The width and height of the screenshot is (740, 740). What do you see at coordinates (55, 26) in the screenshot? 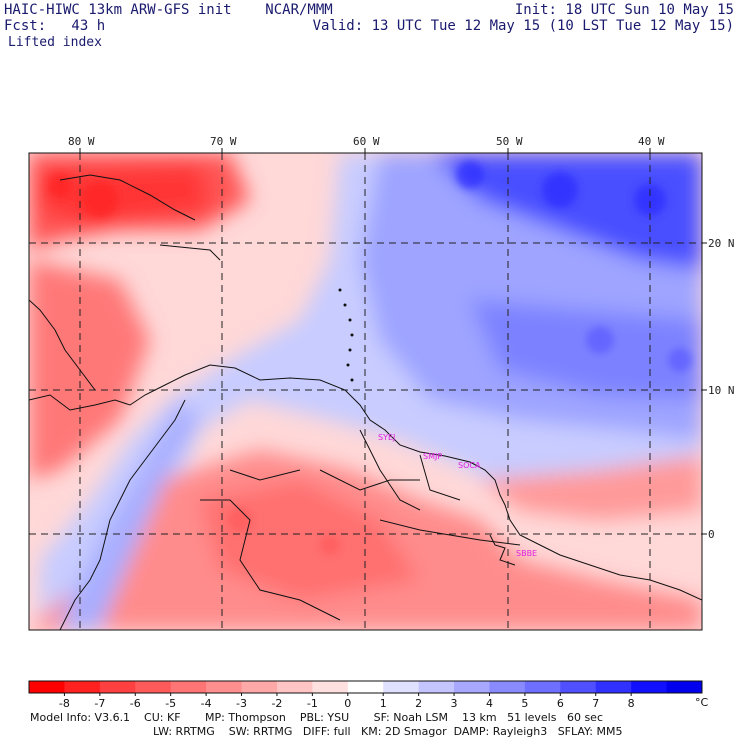
I see `forecast-hour: Fcst: 43 h` at bounding box center [55, 26].